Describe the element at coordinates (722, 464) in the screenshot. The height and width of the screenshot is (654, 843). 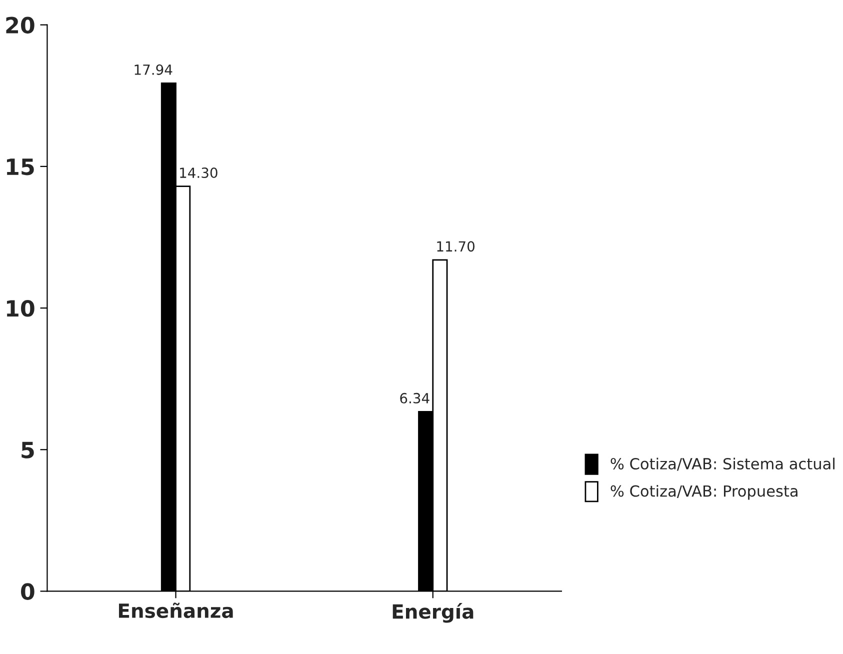
I see `legend-label: % Cotiza/VAB: Sistema actual` at that location.